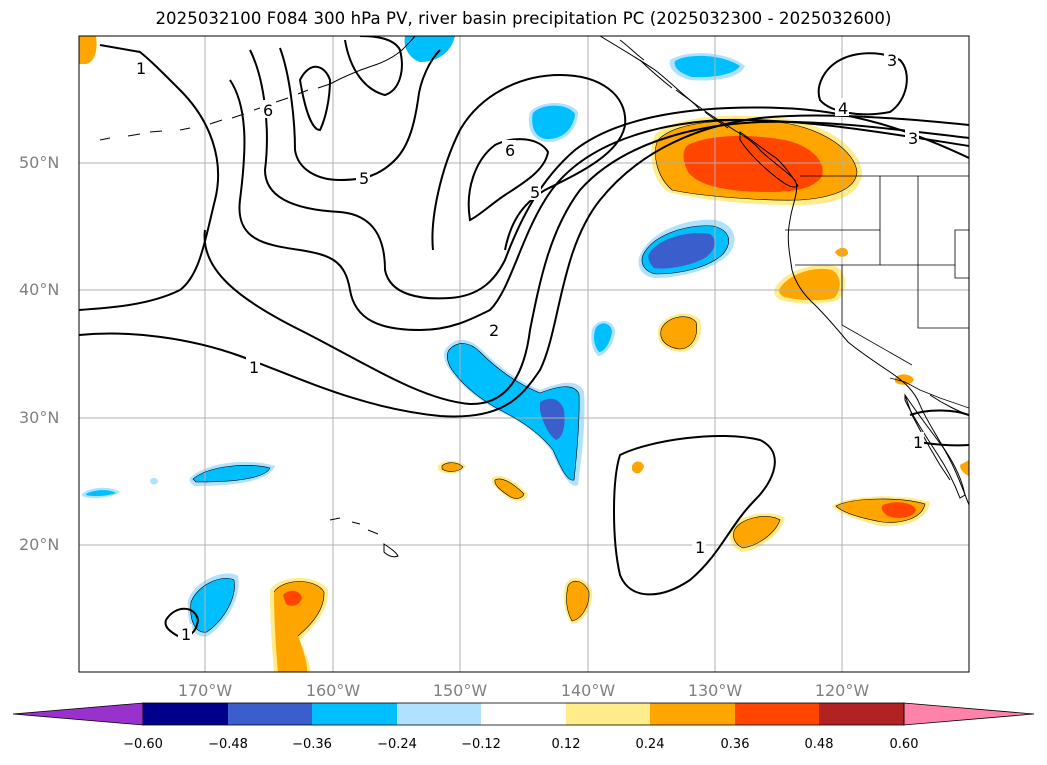 The width and height of the screenshot is (1047, 765). I want to click on shade-blue-tiny, so click(154, 481).